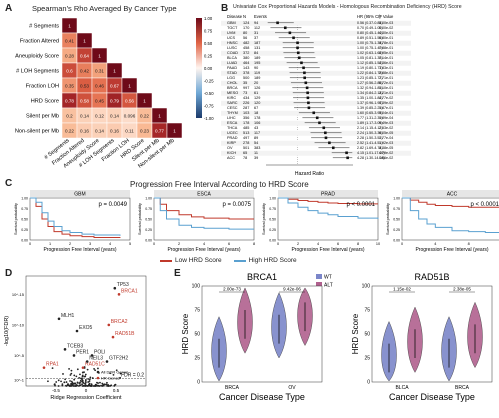 This screenshot has height=418, width=499. What do you see at coordinates (386, 78) in the screenshot?
I see `forest-pvalue: 2.71e-01` at bounding box center [386, 78].